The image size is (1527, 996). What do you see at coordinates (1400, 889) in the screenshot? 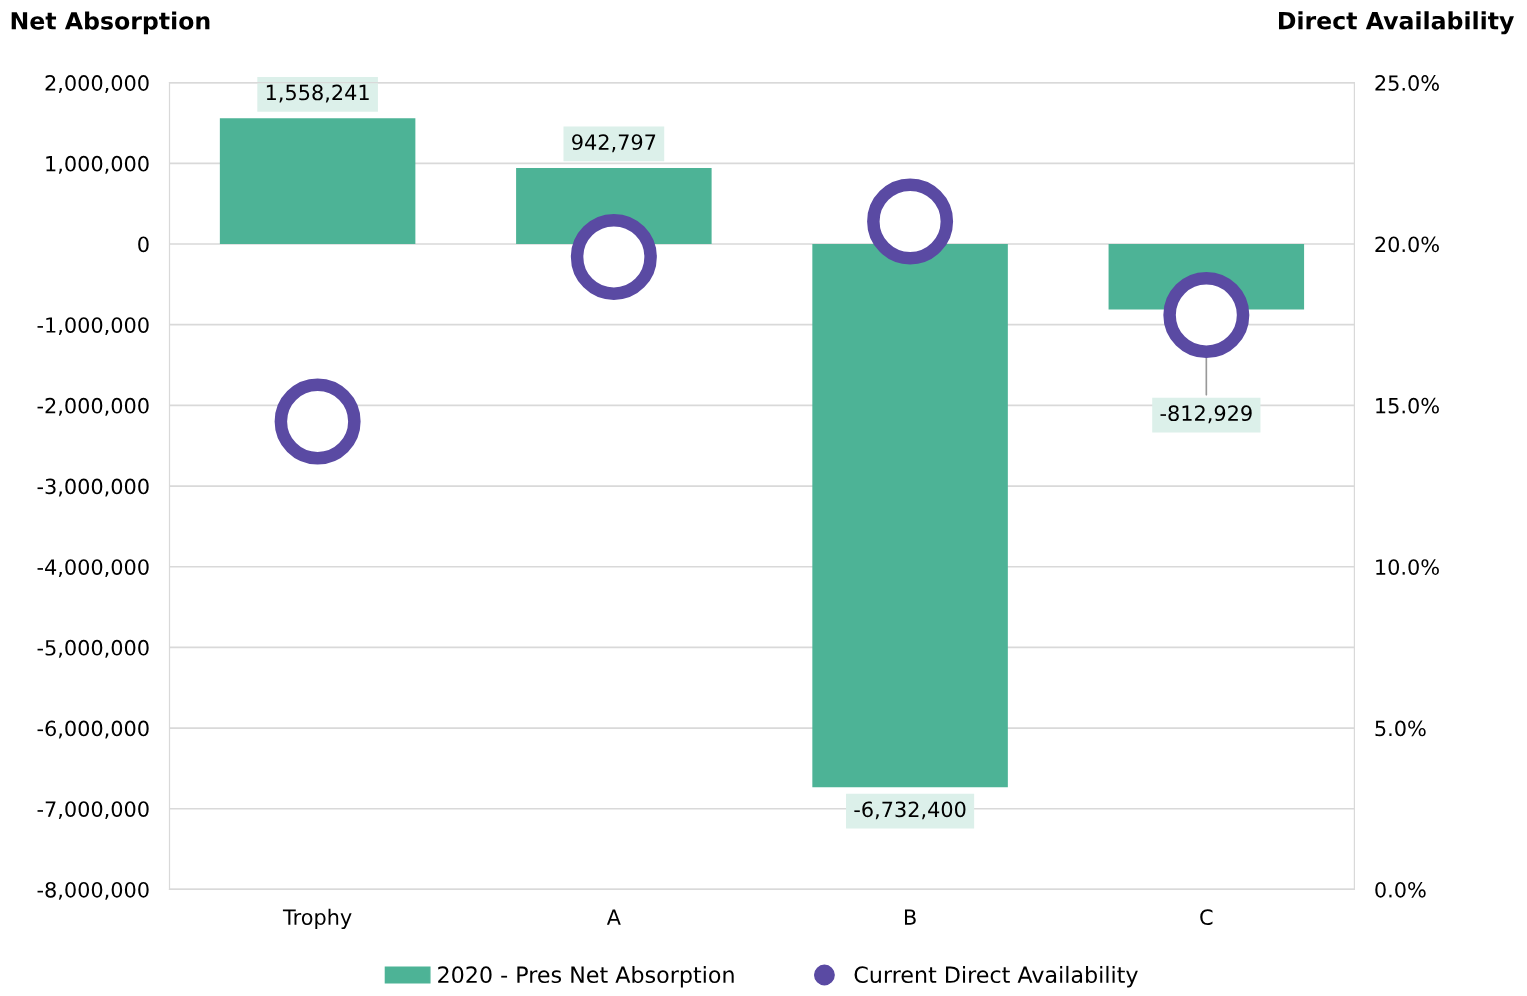
I see `y2-tick-label: 0.0%` at bounding box center [1400, 889].